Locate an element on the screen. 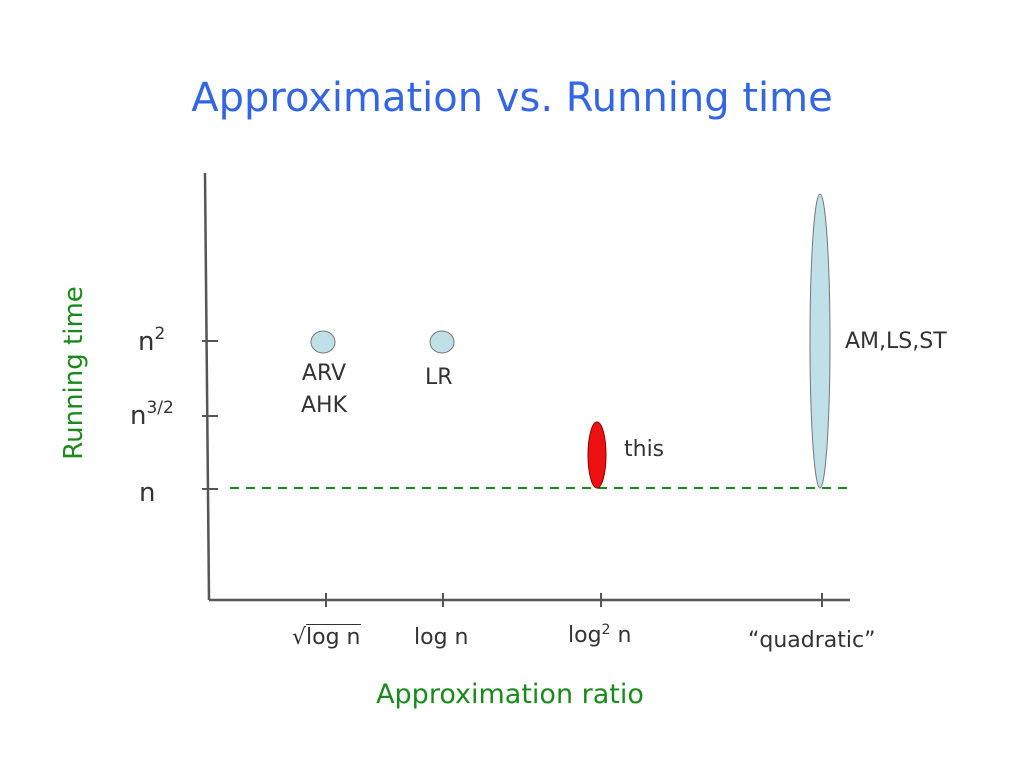 The height and width of the screenshot is (768, 1024). y-axis-line is located at coordinates (207, 386).